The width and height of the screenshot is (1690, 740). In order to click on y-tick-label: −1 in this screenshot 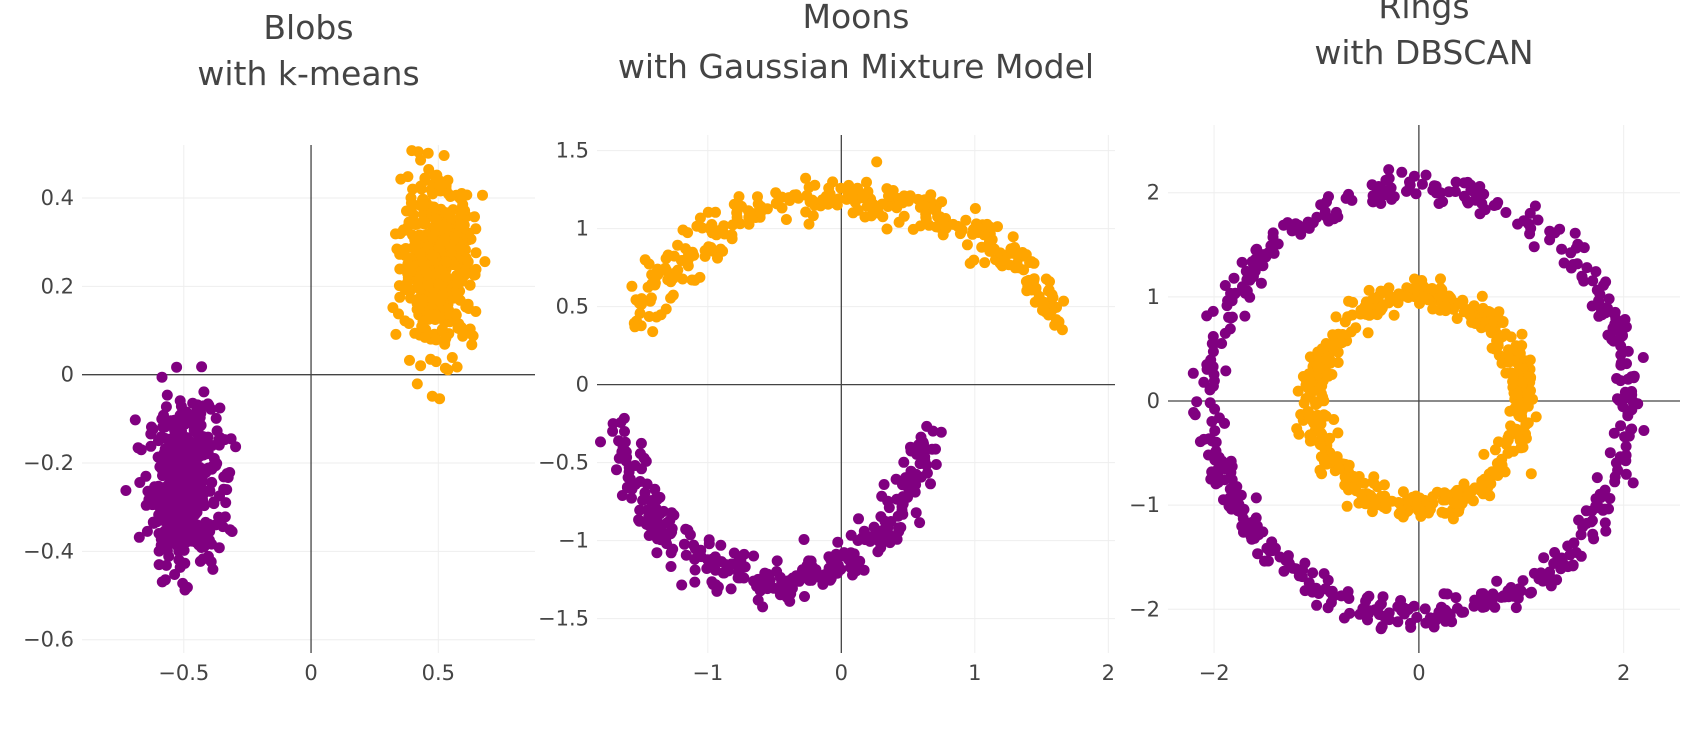, I will do `click(573, 541)`.